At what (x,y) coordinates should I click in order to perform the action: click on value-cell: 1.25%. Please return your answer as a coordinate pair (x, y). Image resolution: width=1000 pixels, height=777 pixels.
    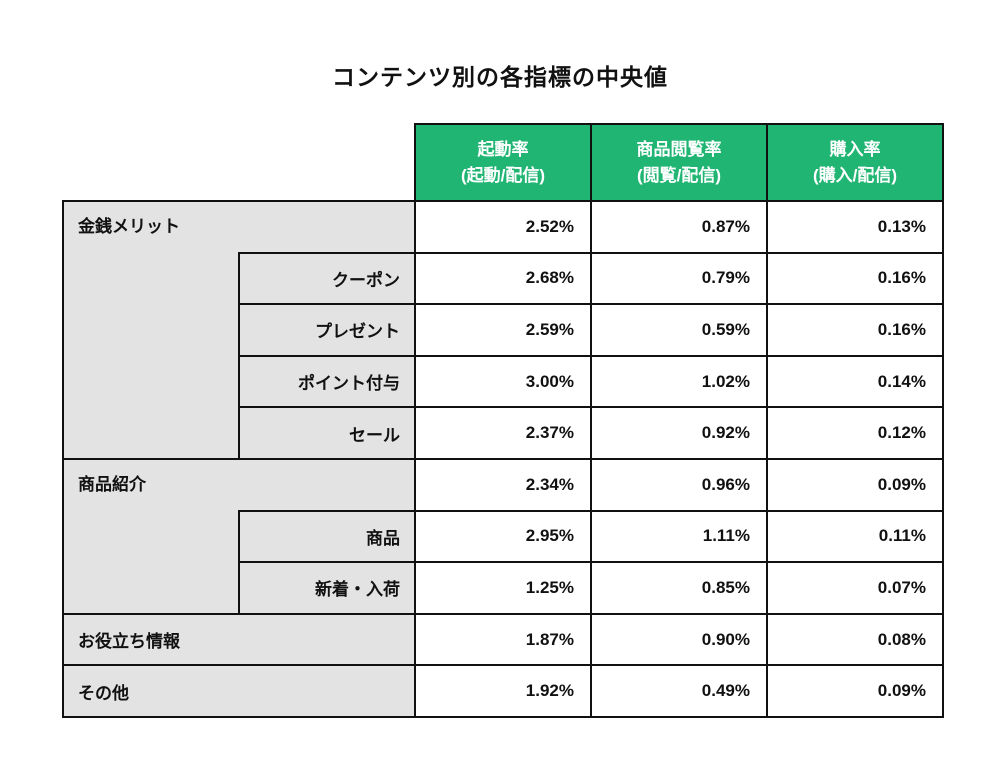
    Looking at the image, I should click on (503, 588).